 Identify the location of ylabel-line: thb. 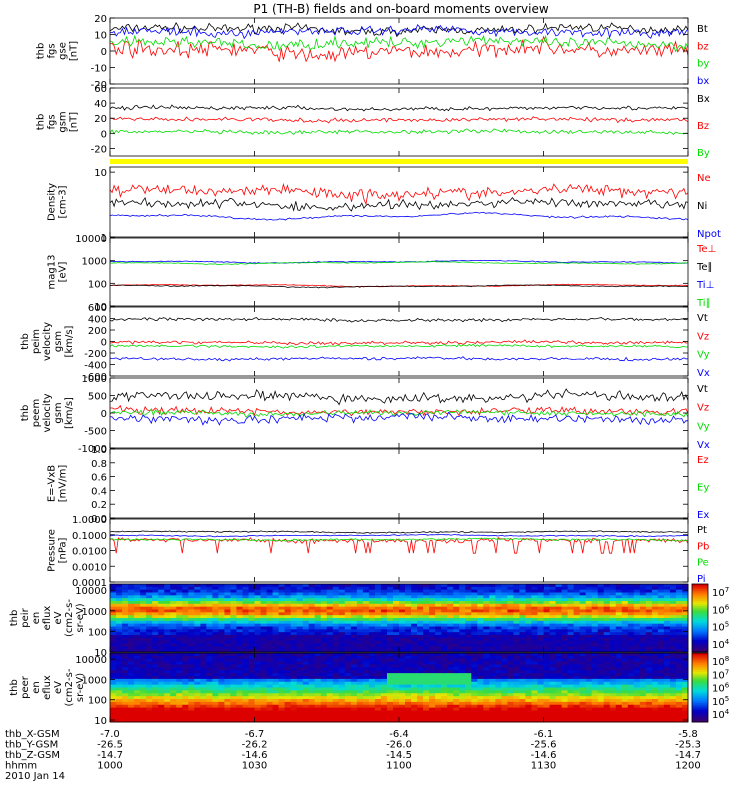
(41, 122).